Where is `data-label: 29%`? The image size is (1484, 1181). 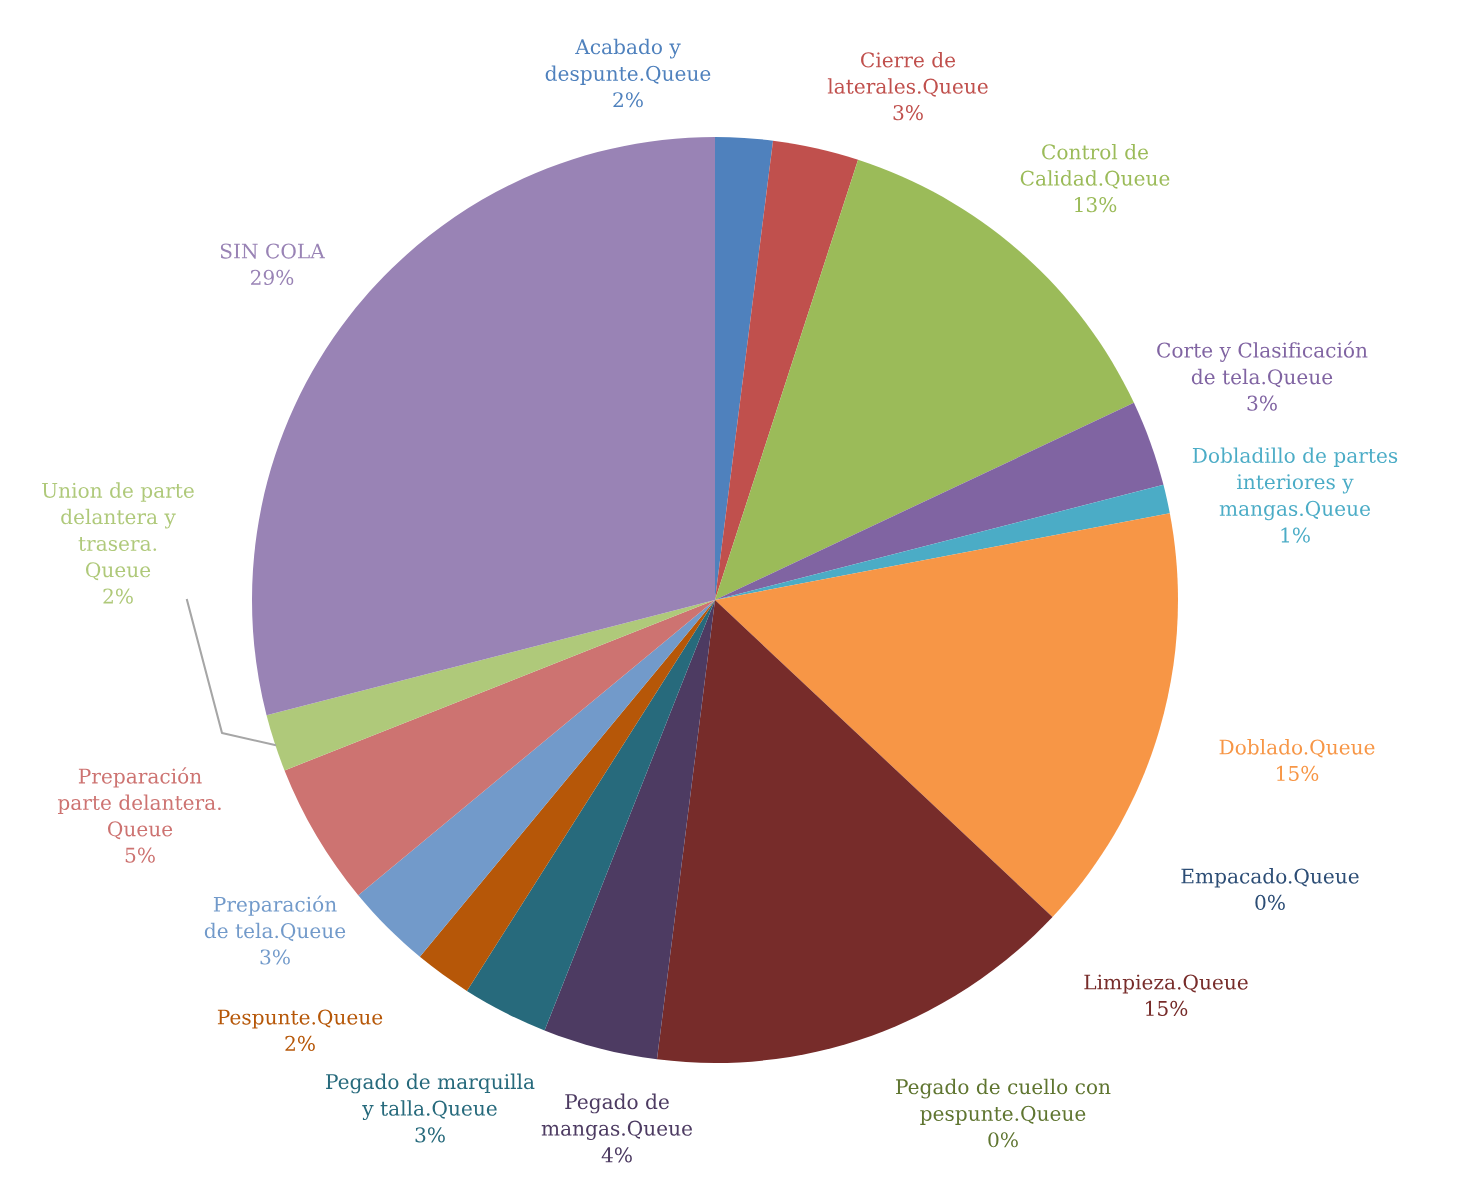
data-label: 29% is located at coordinates (272, 277).